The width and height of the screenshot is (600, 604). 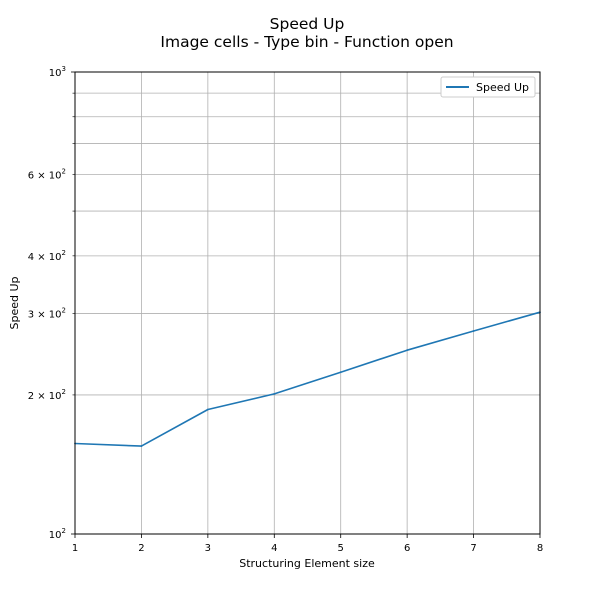 What do you see at coordinates (57, 72) in the screenshot?
I see `y-tick-label: 10³` at bounding box center [57, 72].